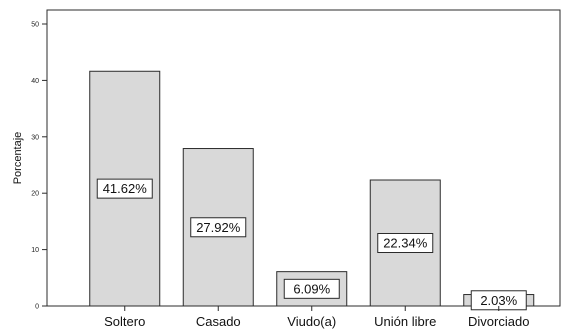 This screenshot has width=564, height=331. What do you see at coordinates (498, 300) in the screenshot?
I see `data-label: 2.03%` at bounding box center [498, 300].